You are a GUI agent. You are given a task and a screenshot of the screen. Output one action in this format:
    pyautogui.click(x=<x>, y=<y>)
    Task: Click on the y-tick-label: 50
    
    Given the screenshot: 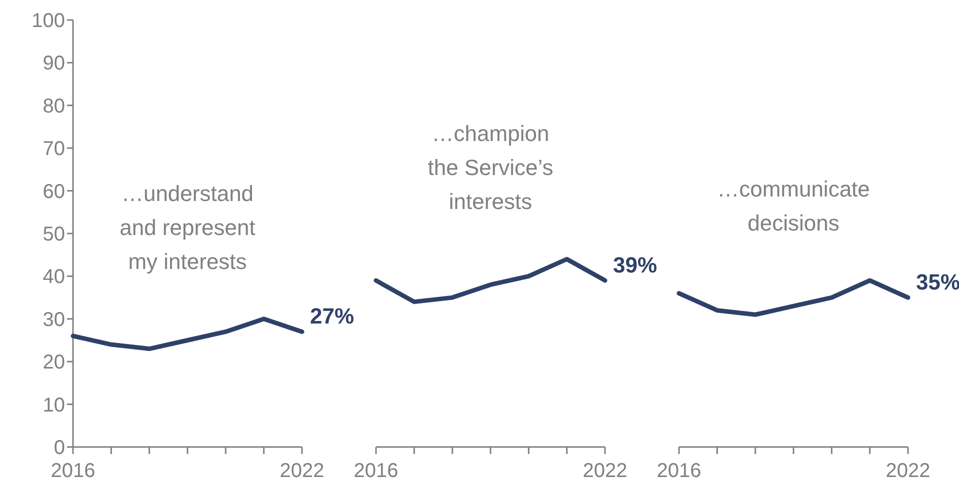 What is the action you would take?
    pyautogui.click(x=53, y=235)
    